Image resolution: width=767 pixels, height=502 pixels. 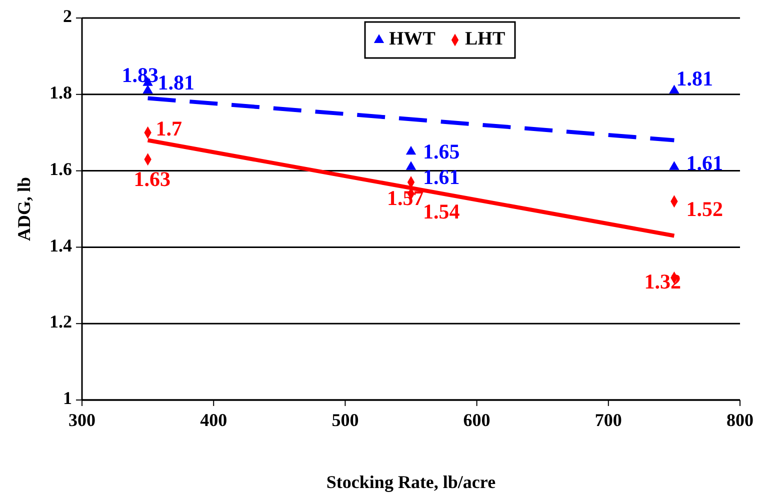 I want to click on data-label: 1.83, so click(x=140, y=74).